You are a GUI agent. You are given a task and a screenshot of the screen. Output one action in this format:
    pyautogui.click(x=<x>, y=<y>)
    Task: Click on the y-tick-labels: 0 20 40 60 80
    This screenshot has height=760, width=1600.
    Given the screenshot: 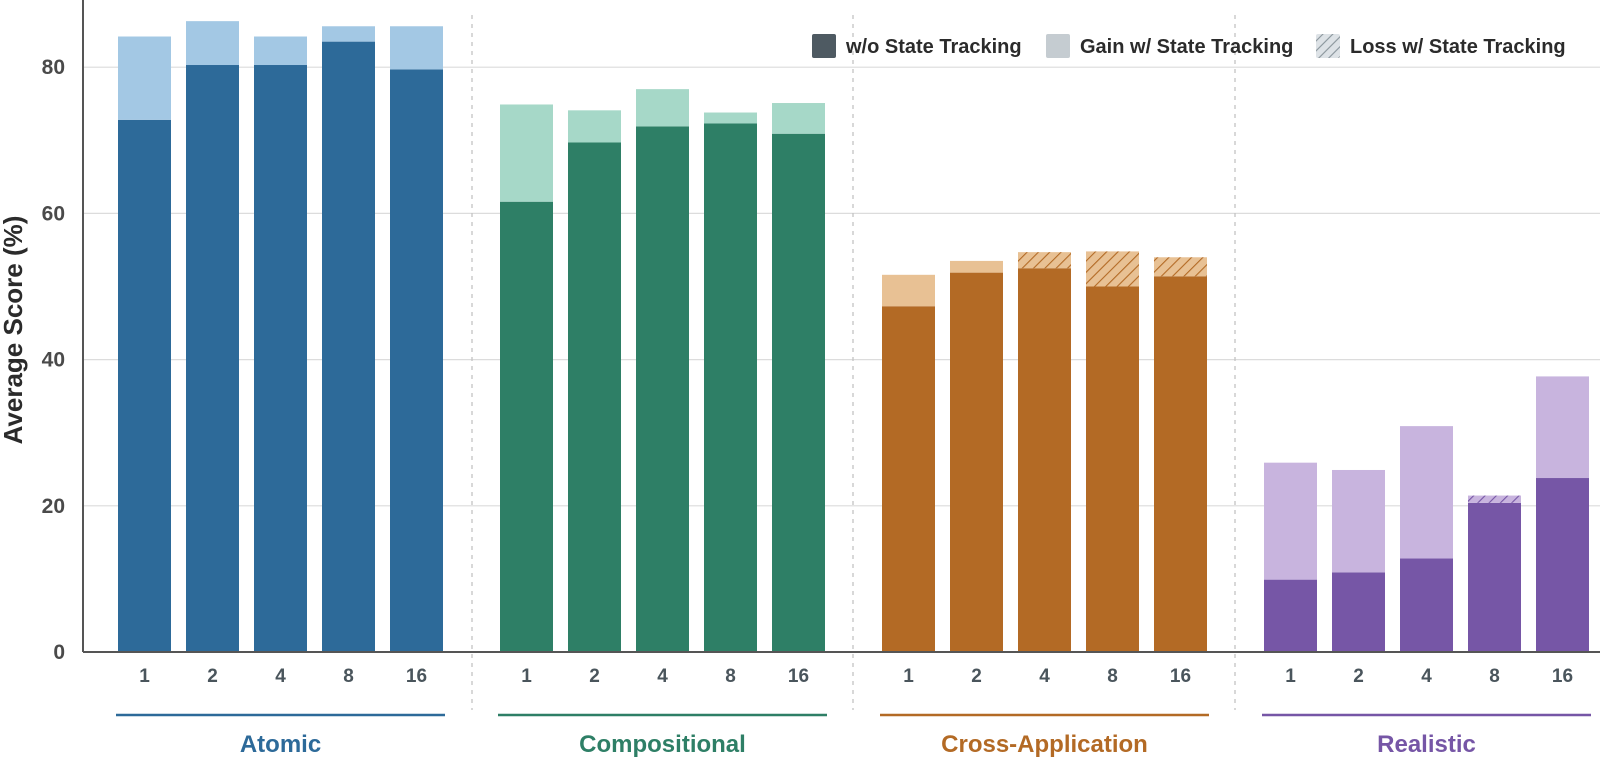 What is the action you would take?
    pyautogui.click(x=53, y=360)
    